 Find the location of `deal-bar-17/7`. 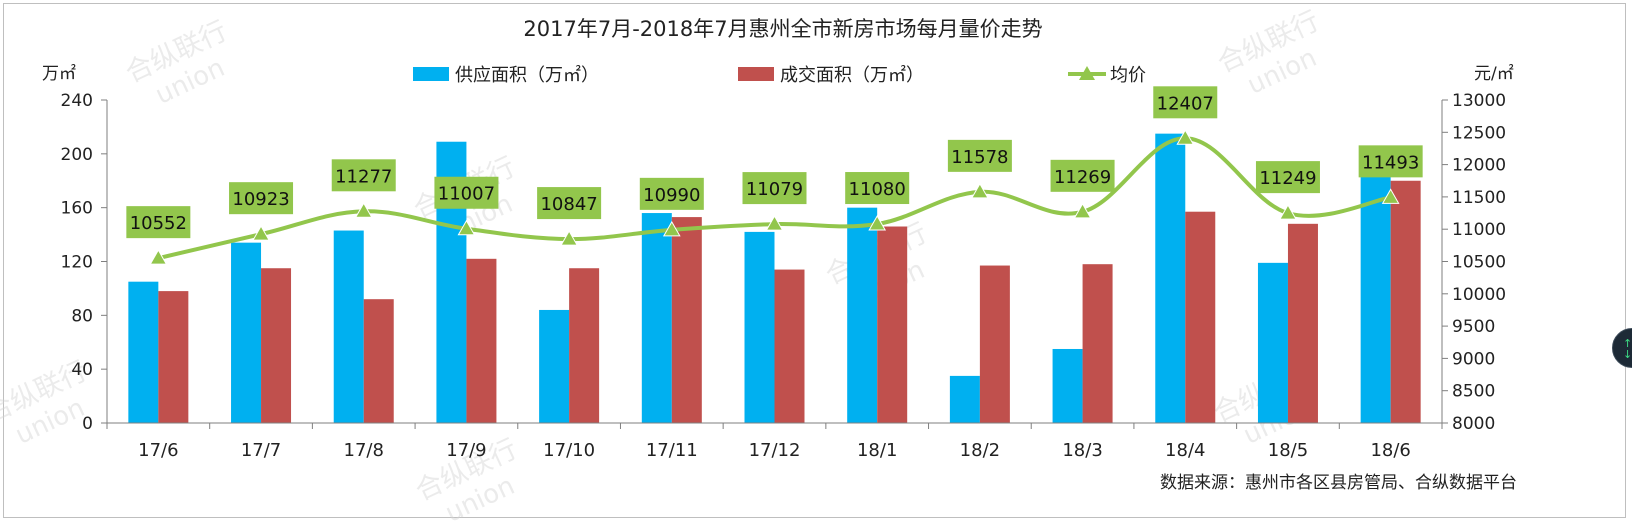

deal-bar-17/7 is located at coordinates (276, 345).